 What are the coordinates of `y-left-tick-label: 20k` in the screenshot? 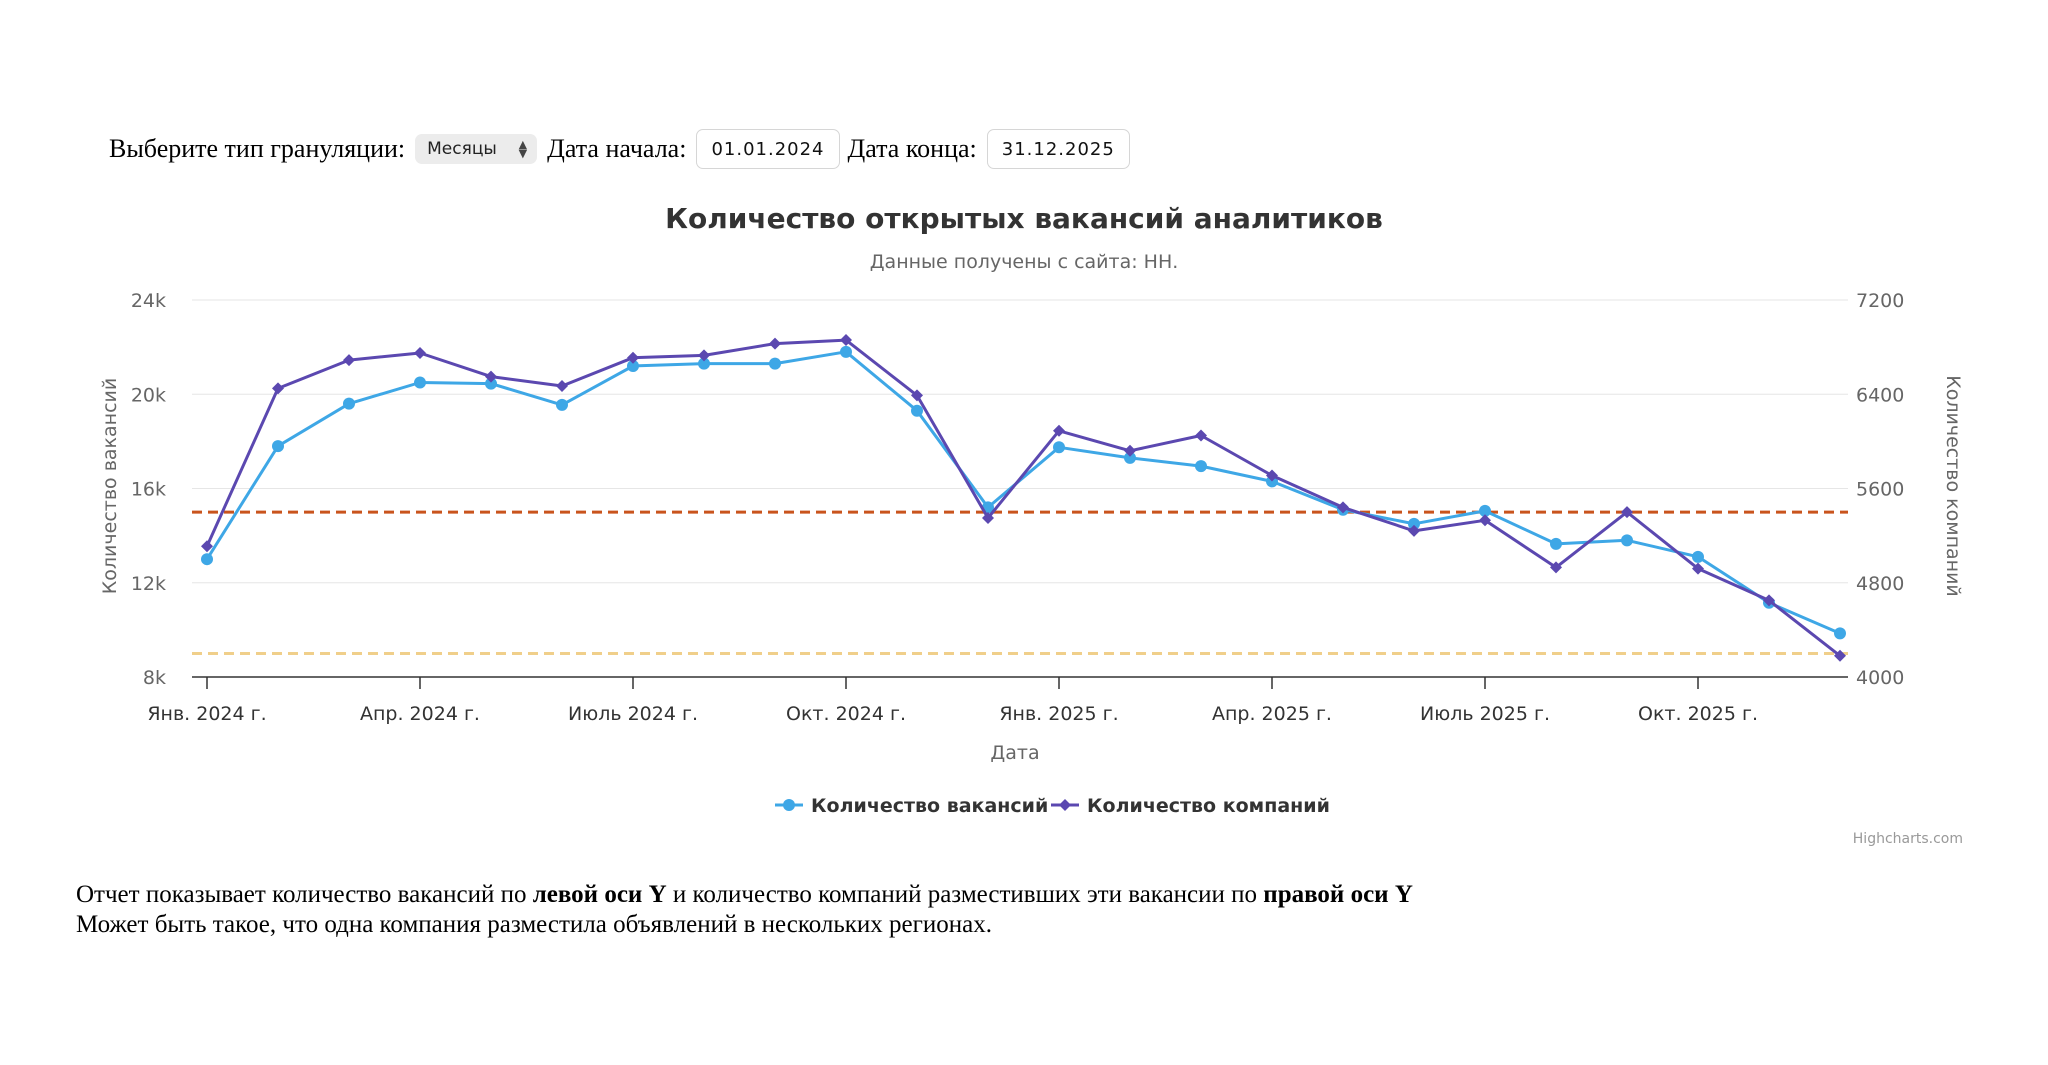 It's located at (148, 395).